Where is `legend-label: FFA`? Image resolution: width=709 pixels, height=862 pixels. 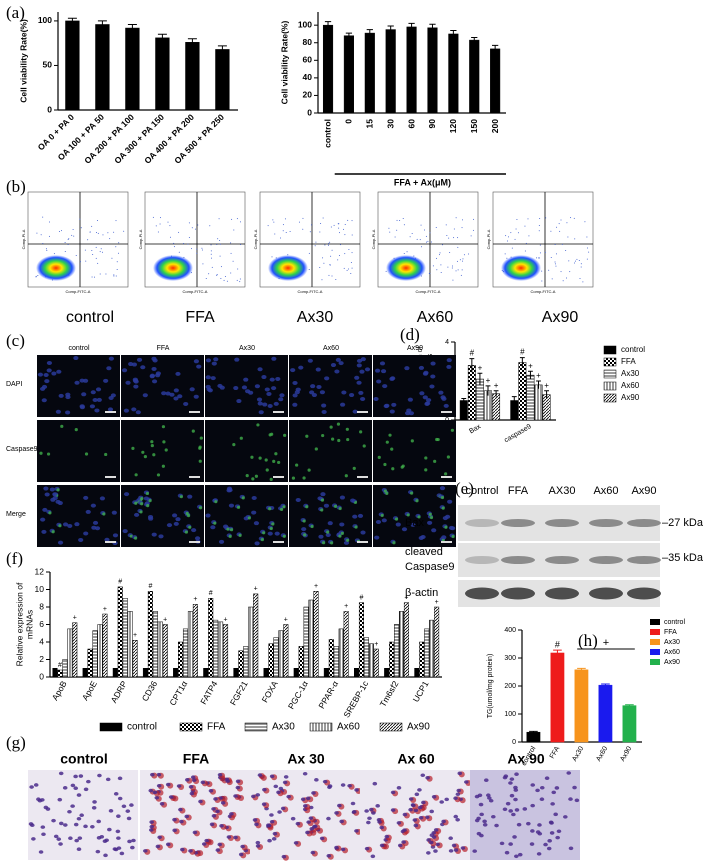
legend-label: FFA is located at coordinates (216, 727).